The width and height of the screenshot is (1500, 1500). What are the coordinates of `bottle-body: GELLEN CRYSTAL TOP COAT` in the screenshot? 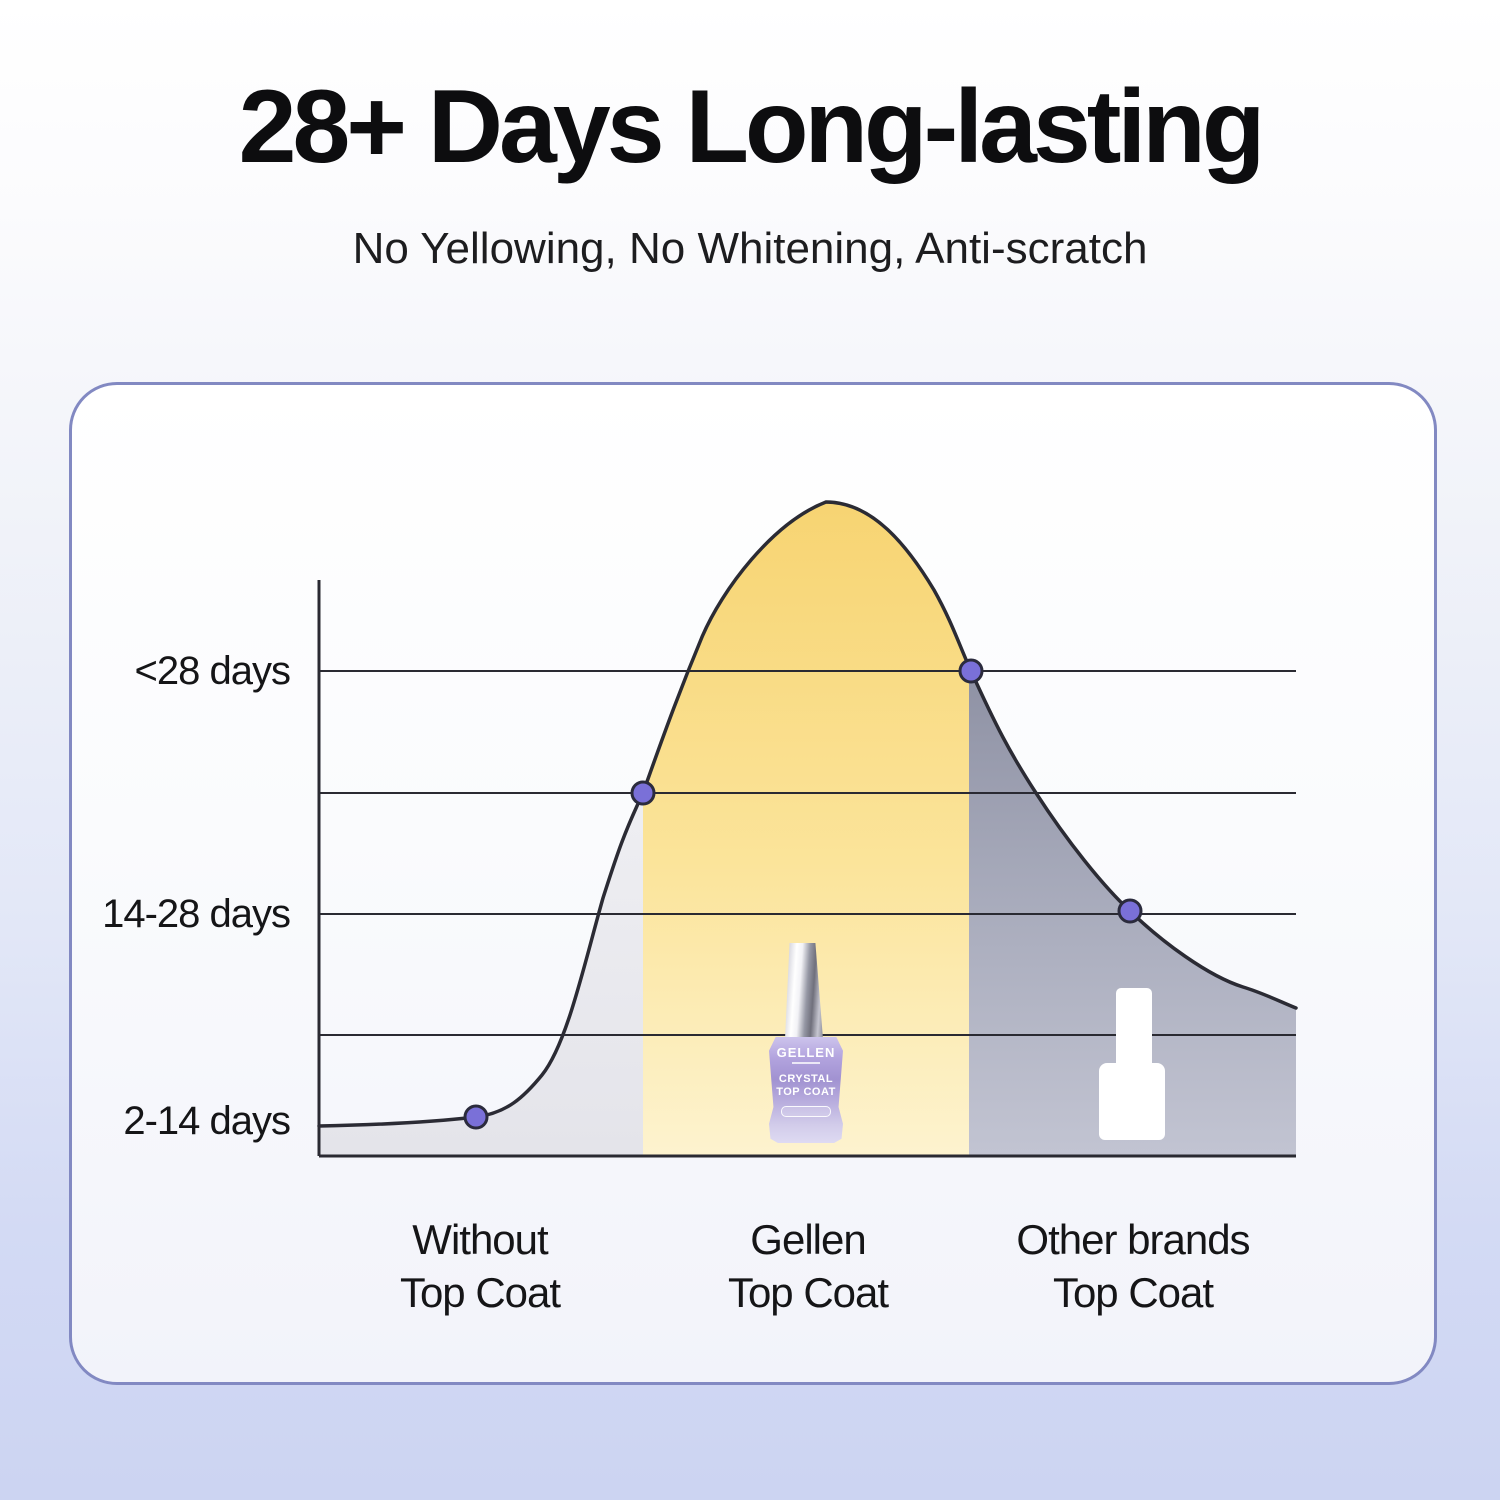 It's located at (806, 1090).